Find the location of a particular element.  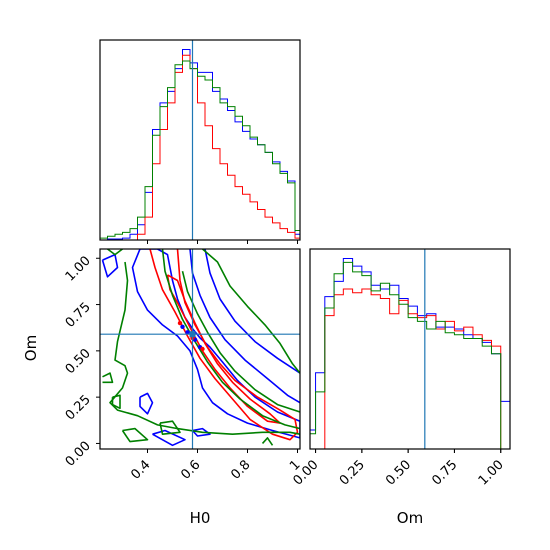

om-hist-x-tick-label-2: 0.50 is located at coordinates (398, 472).